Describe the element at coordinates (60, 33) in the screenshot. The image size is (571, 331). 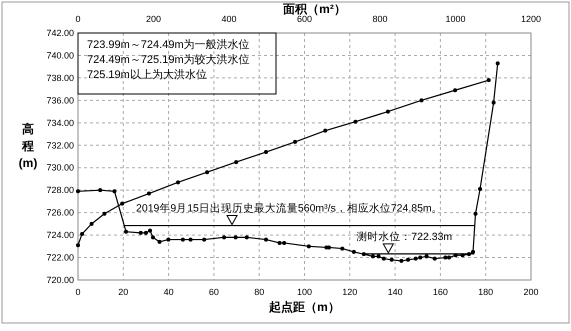
I see `y-tick-label: 742.00` at that location.